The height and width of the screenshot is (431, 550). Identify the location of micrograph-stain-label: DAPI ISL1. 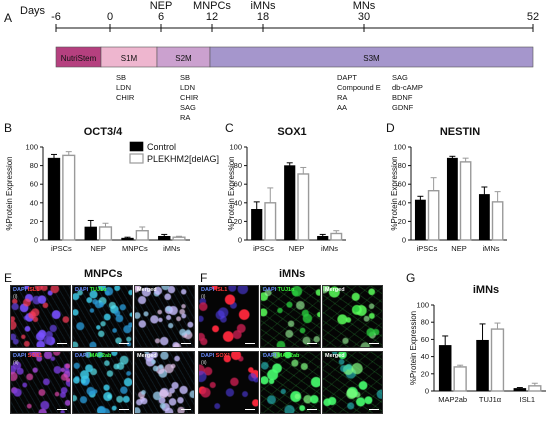
(214, 290).